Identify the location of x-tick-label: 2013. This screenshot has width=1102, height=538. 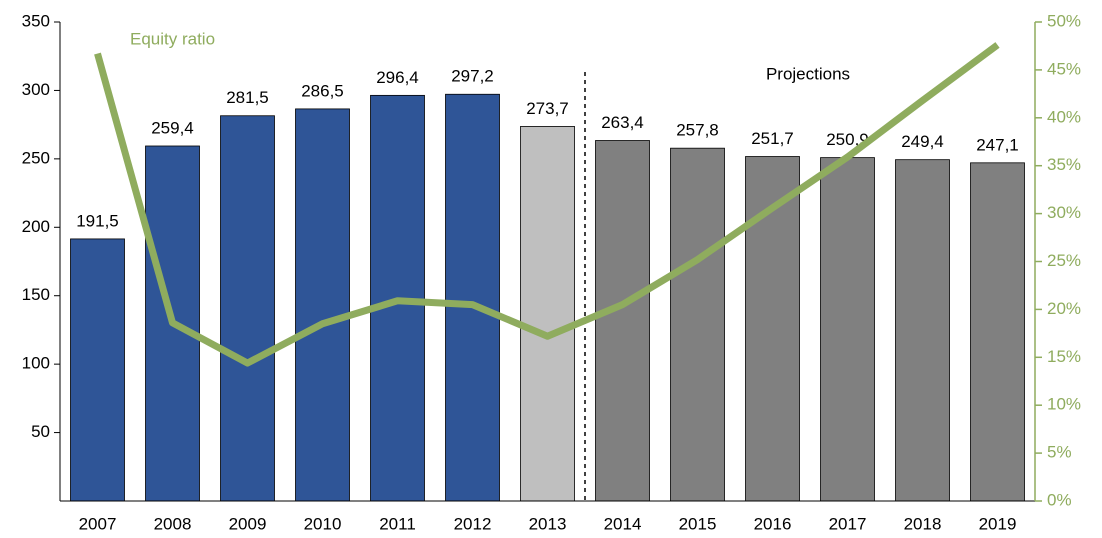
(548, 523).